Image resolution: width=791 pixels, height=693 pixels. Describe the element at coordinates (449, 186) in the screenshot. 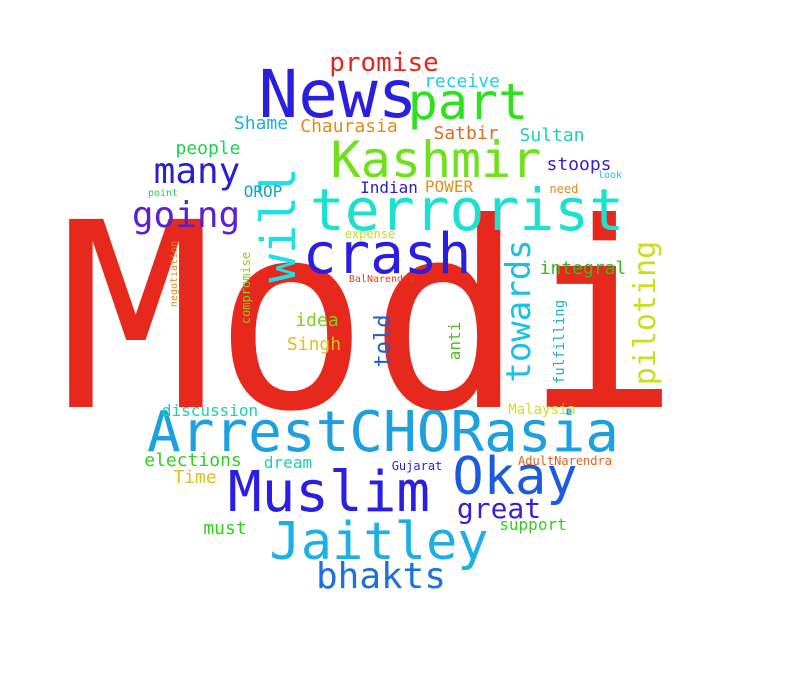

I see `word-power: POWER` at that location.